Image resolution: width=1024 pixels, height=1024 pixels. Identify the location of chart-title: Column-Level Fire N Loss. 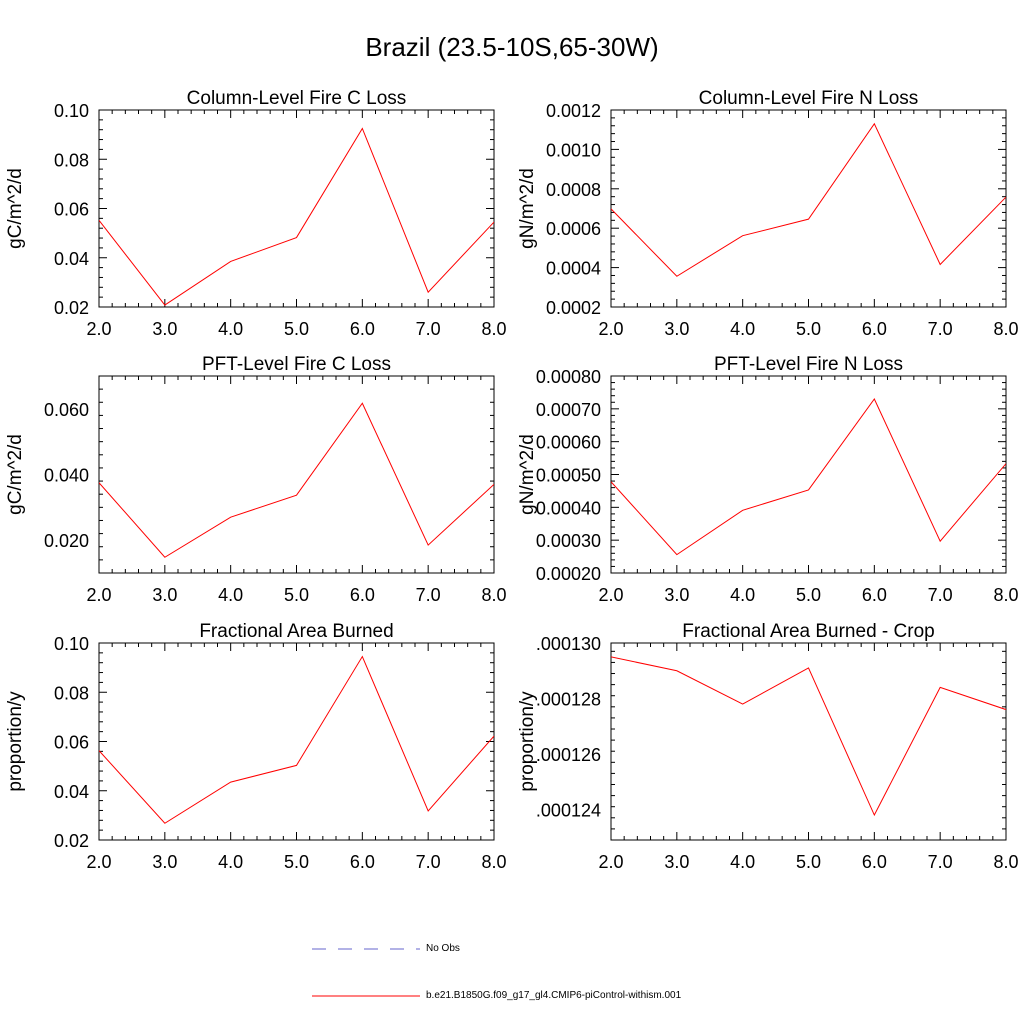
(809, 98).